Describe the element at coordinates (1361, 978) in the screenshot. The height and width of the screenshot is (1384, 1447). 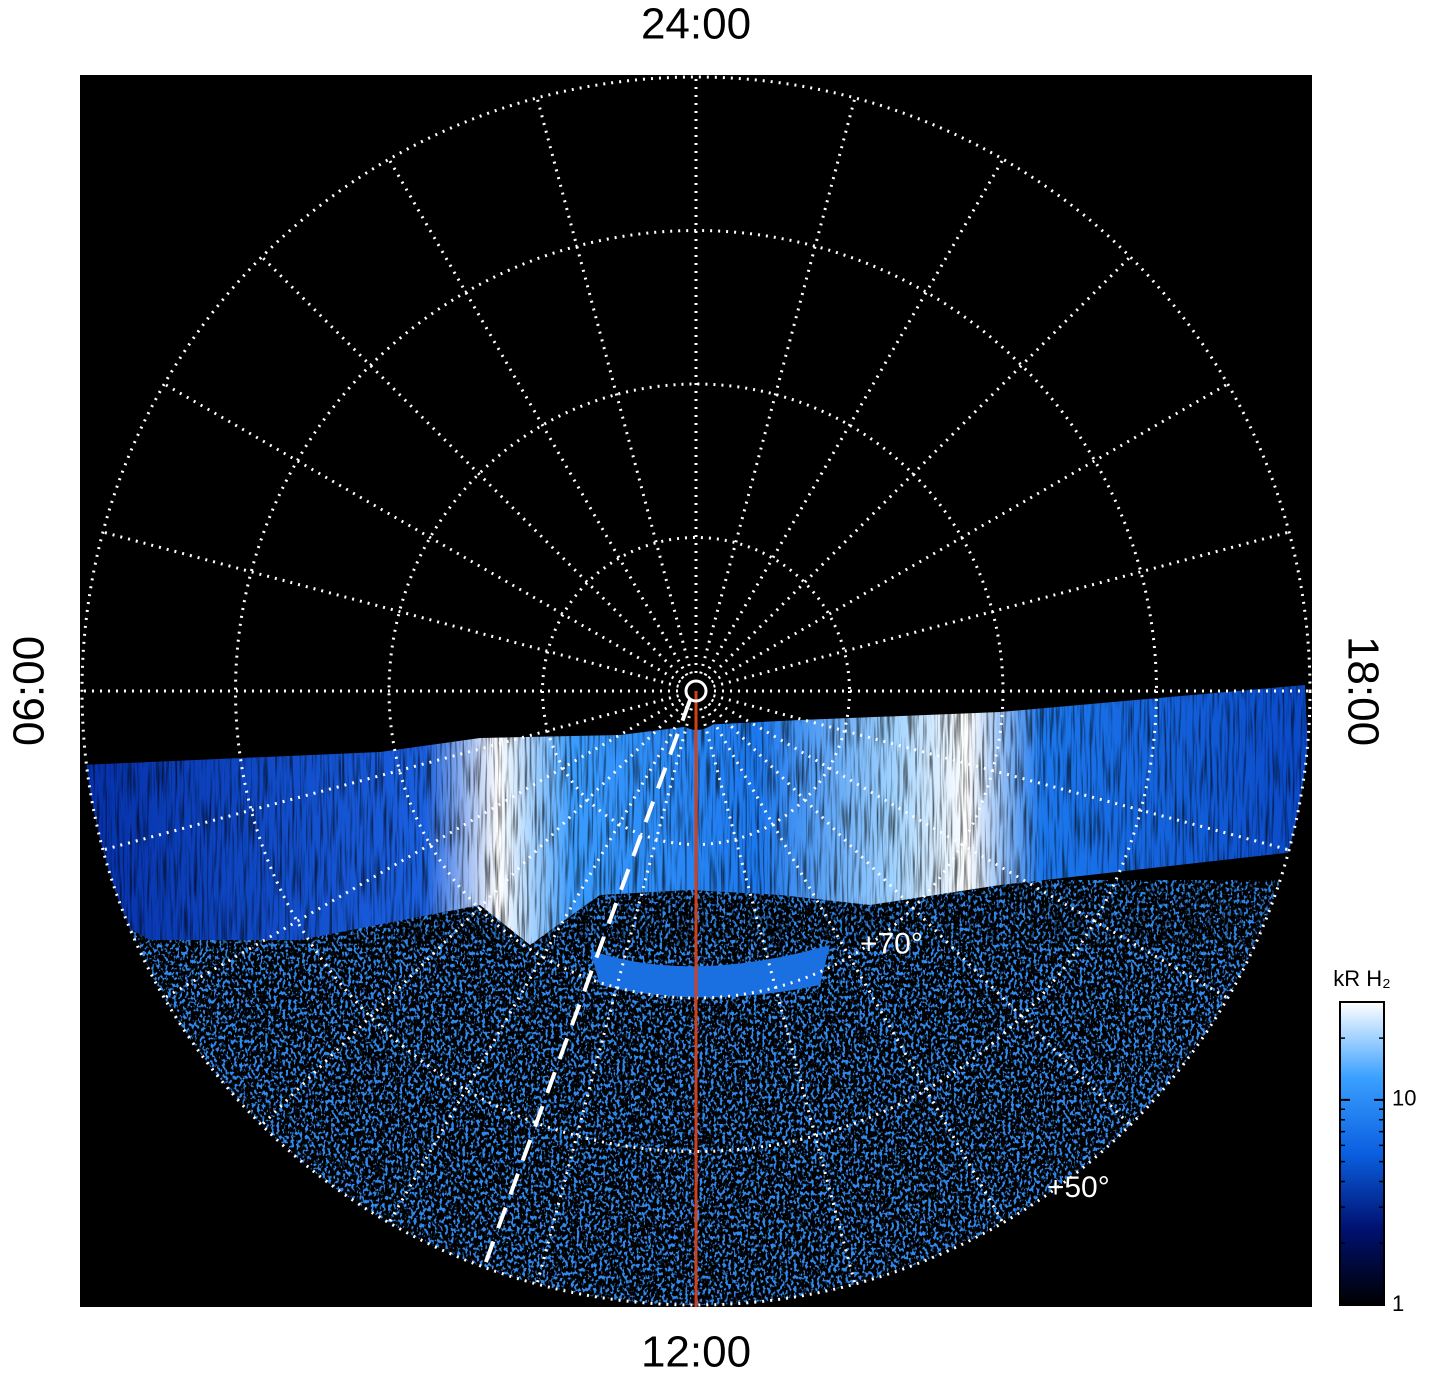
I see `colorbar-title: kR H₂` at that location.